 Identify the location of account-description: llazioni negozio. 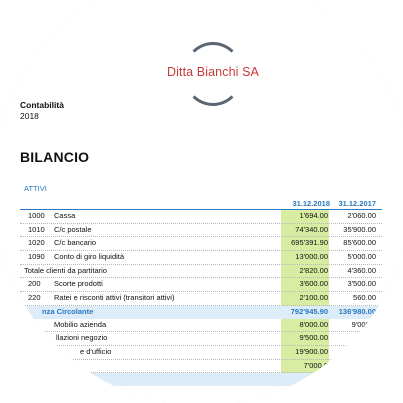
(82, 338).